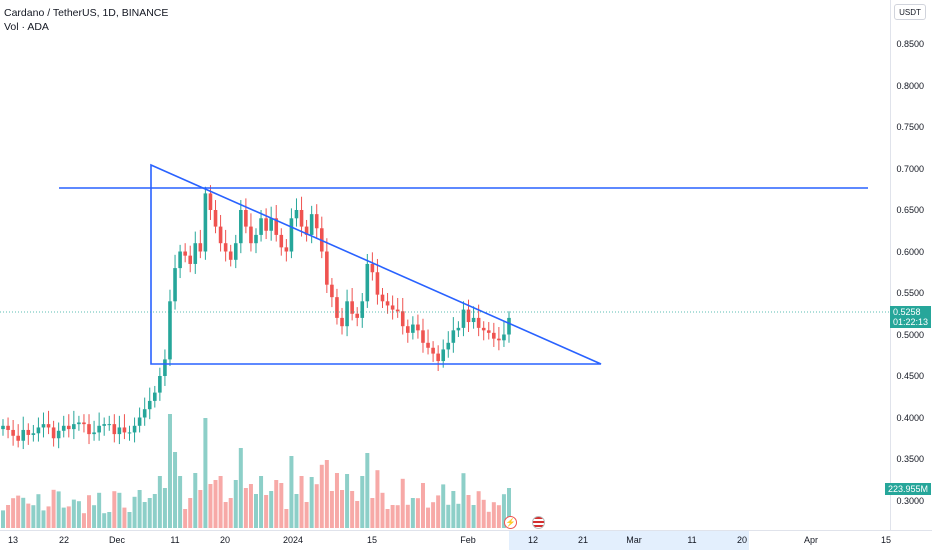 This screenshot has width=932, height=550. Describe the element at coordinates (910, 127) in the screenshot. I see `price-tick: 0.7500` at that location.